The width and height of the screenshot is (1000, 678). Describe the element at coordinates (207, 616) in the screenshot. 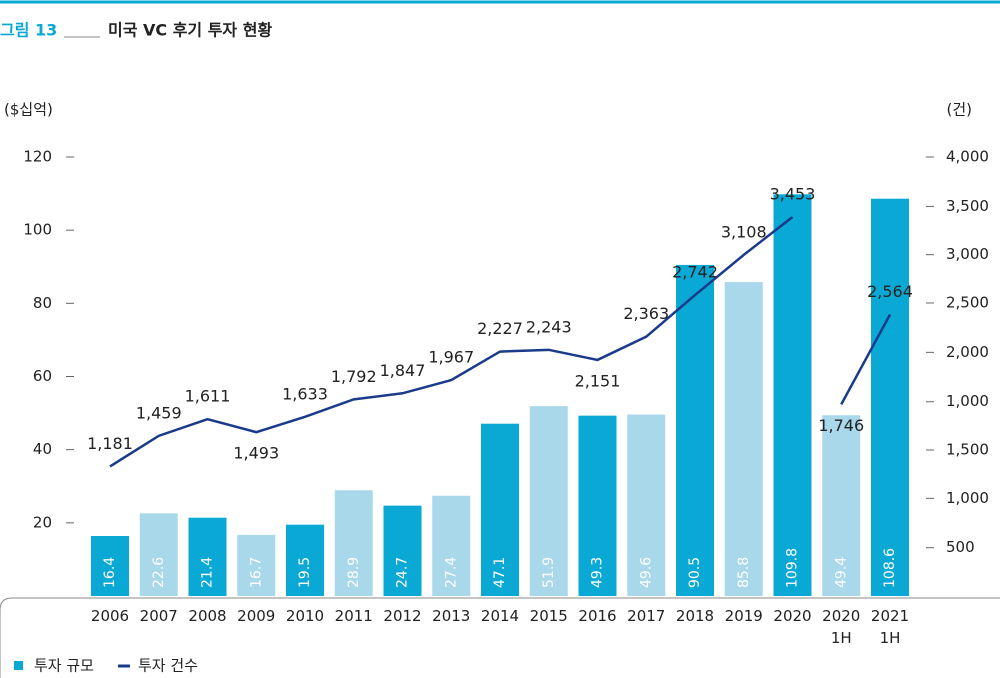

I see `x-tick-label: 2008` at that location.